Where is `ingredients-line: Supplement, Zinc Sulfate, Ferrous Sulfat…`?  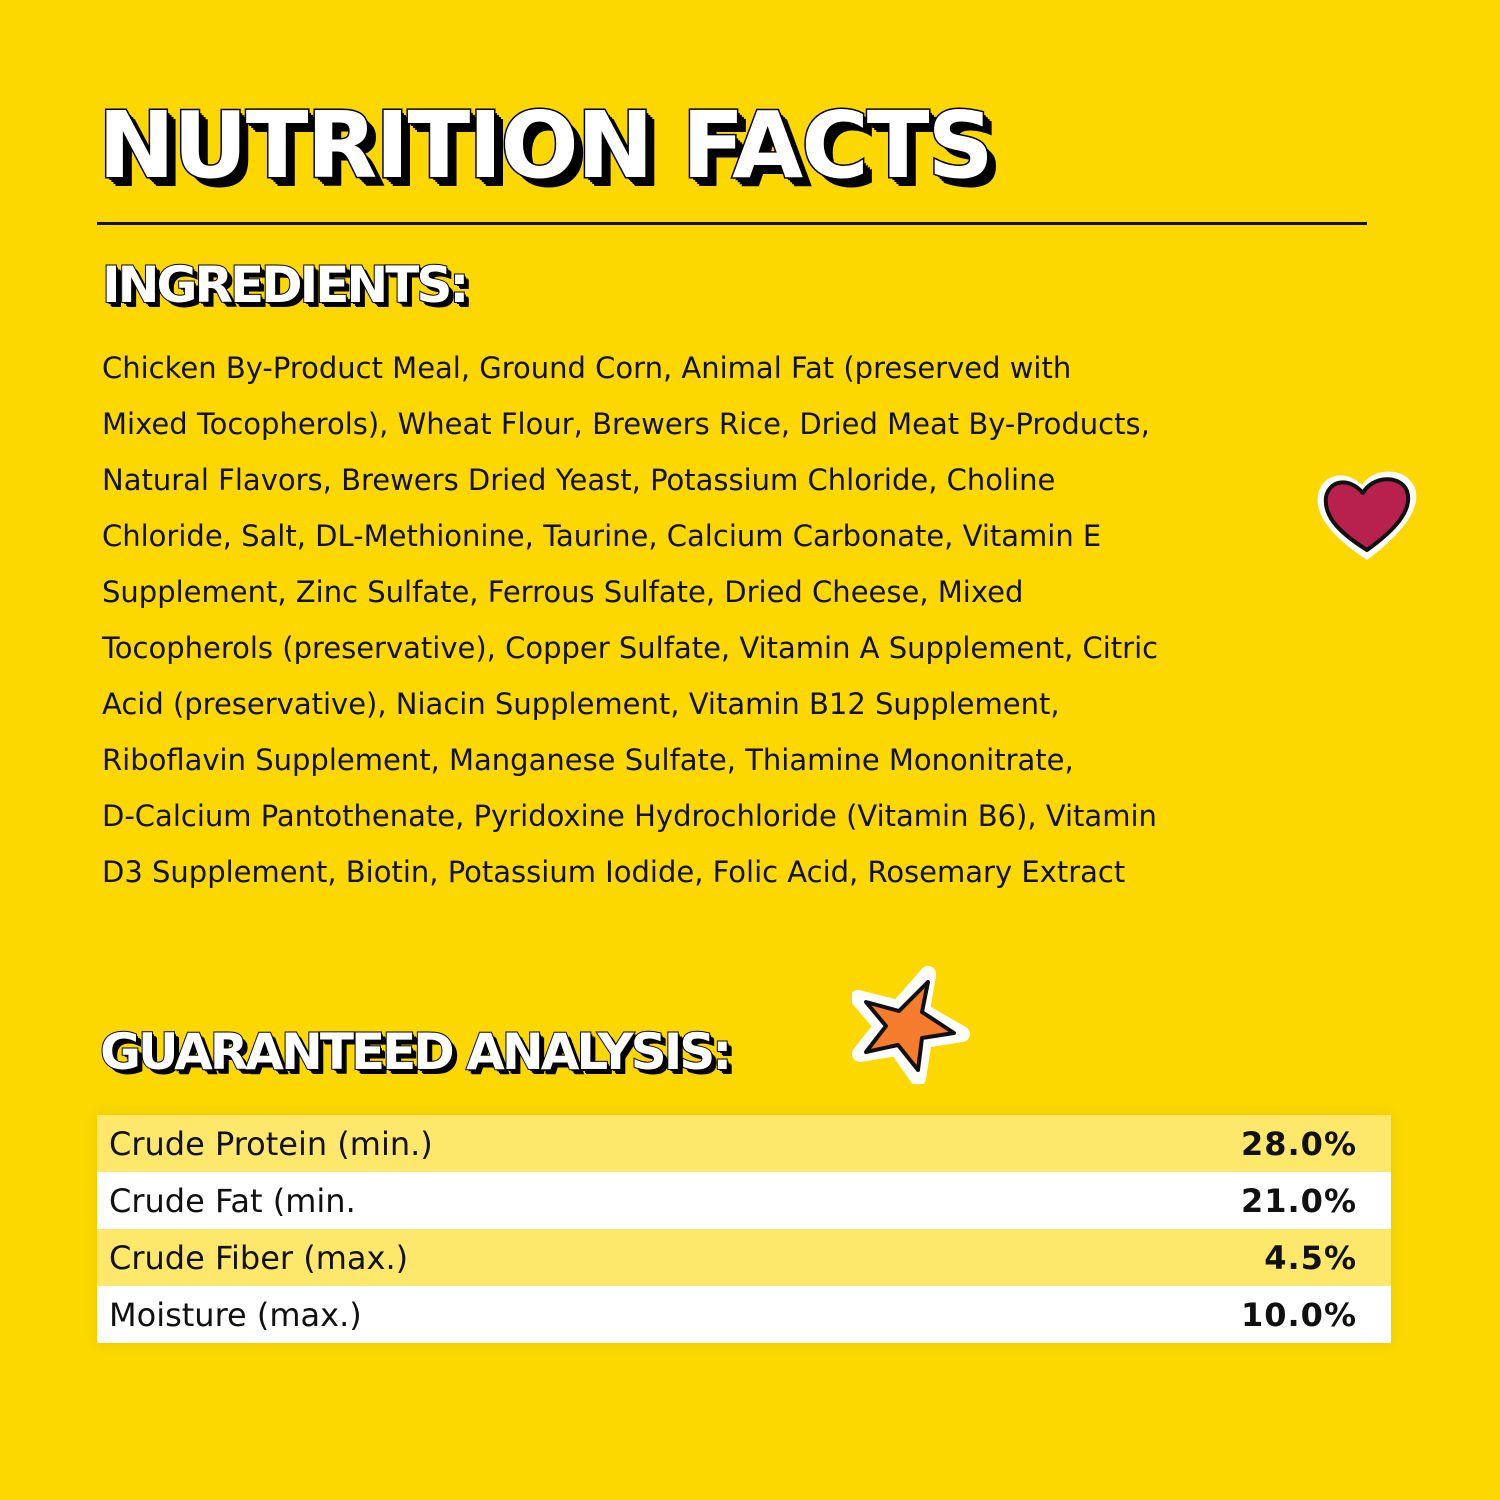 ingredients-line: Supplement, Zinc Sulfate, Ferrous Sulfat… is located at coordinates (563, 592).